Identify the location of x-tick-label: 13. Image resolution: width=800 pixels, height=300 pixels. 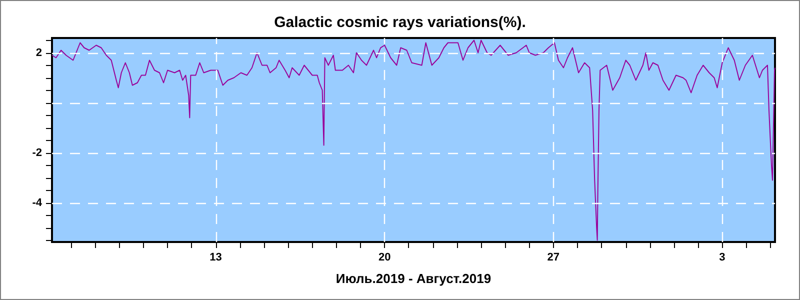
(216, 258).